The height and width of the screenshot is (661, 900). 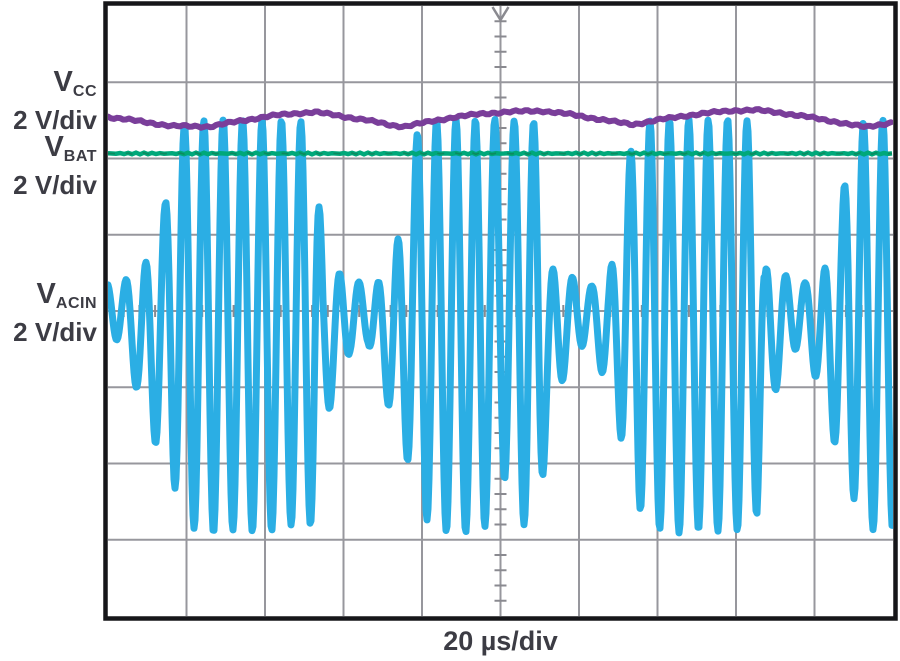 I want to click on channel-scale-vacin: 2 V/div, so click(x=55, y=332).